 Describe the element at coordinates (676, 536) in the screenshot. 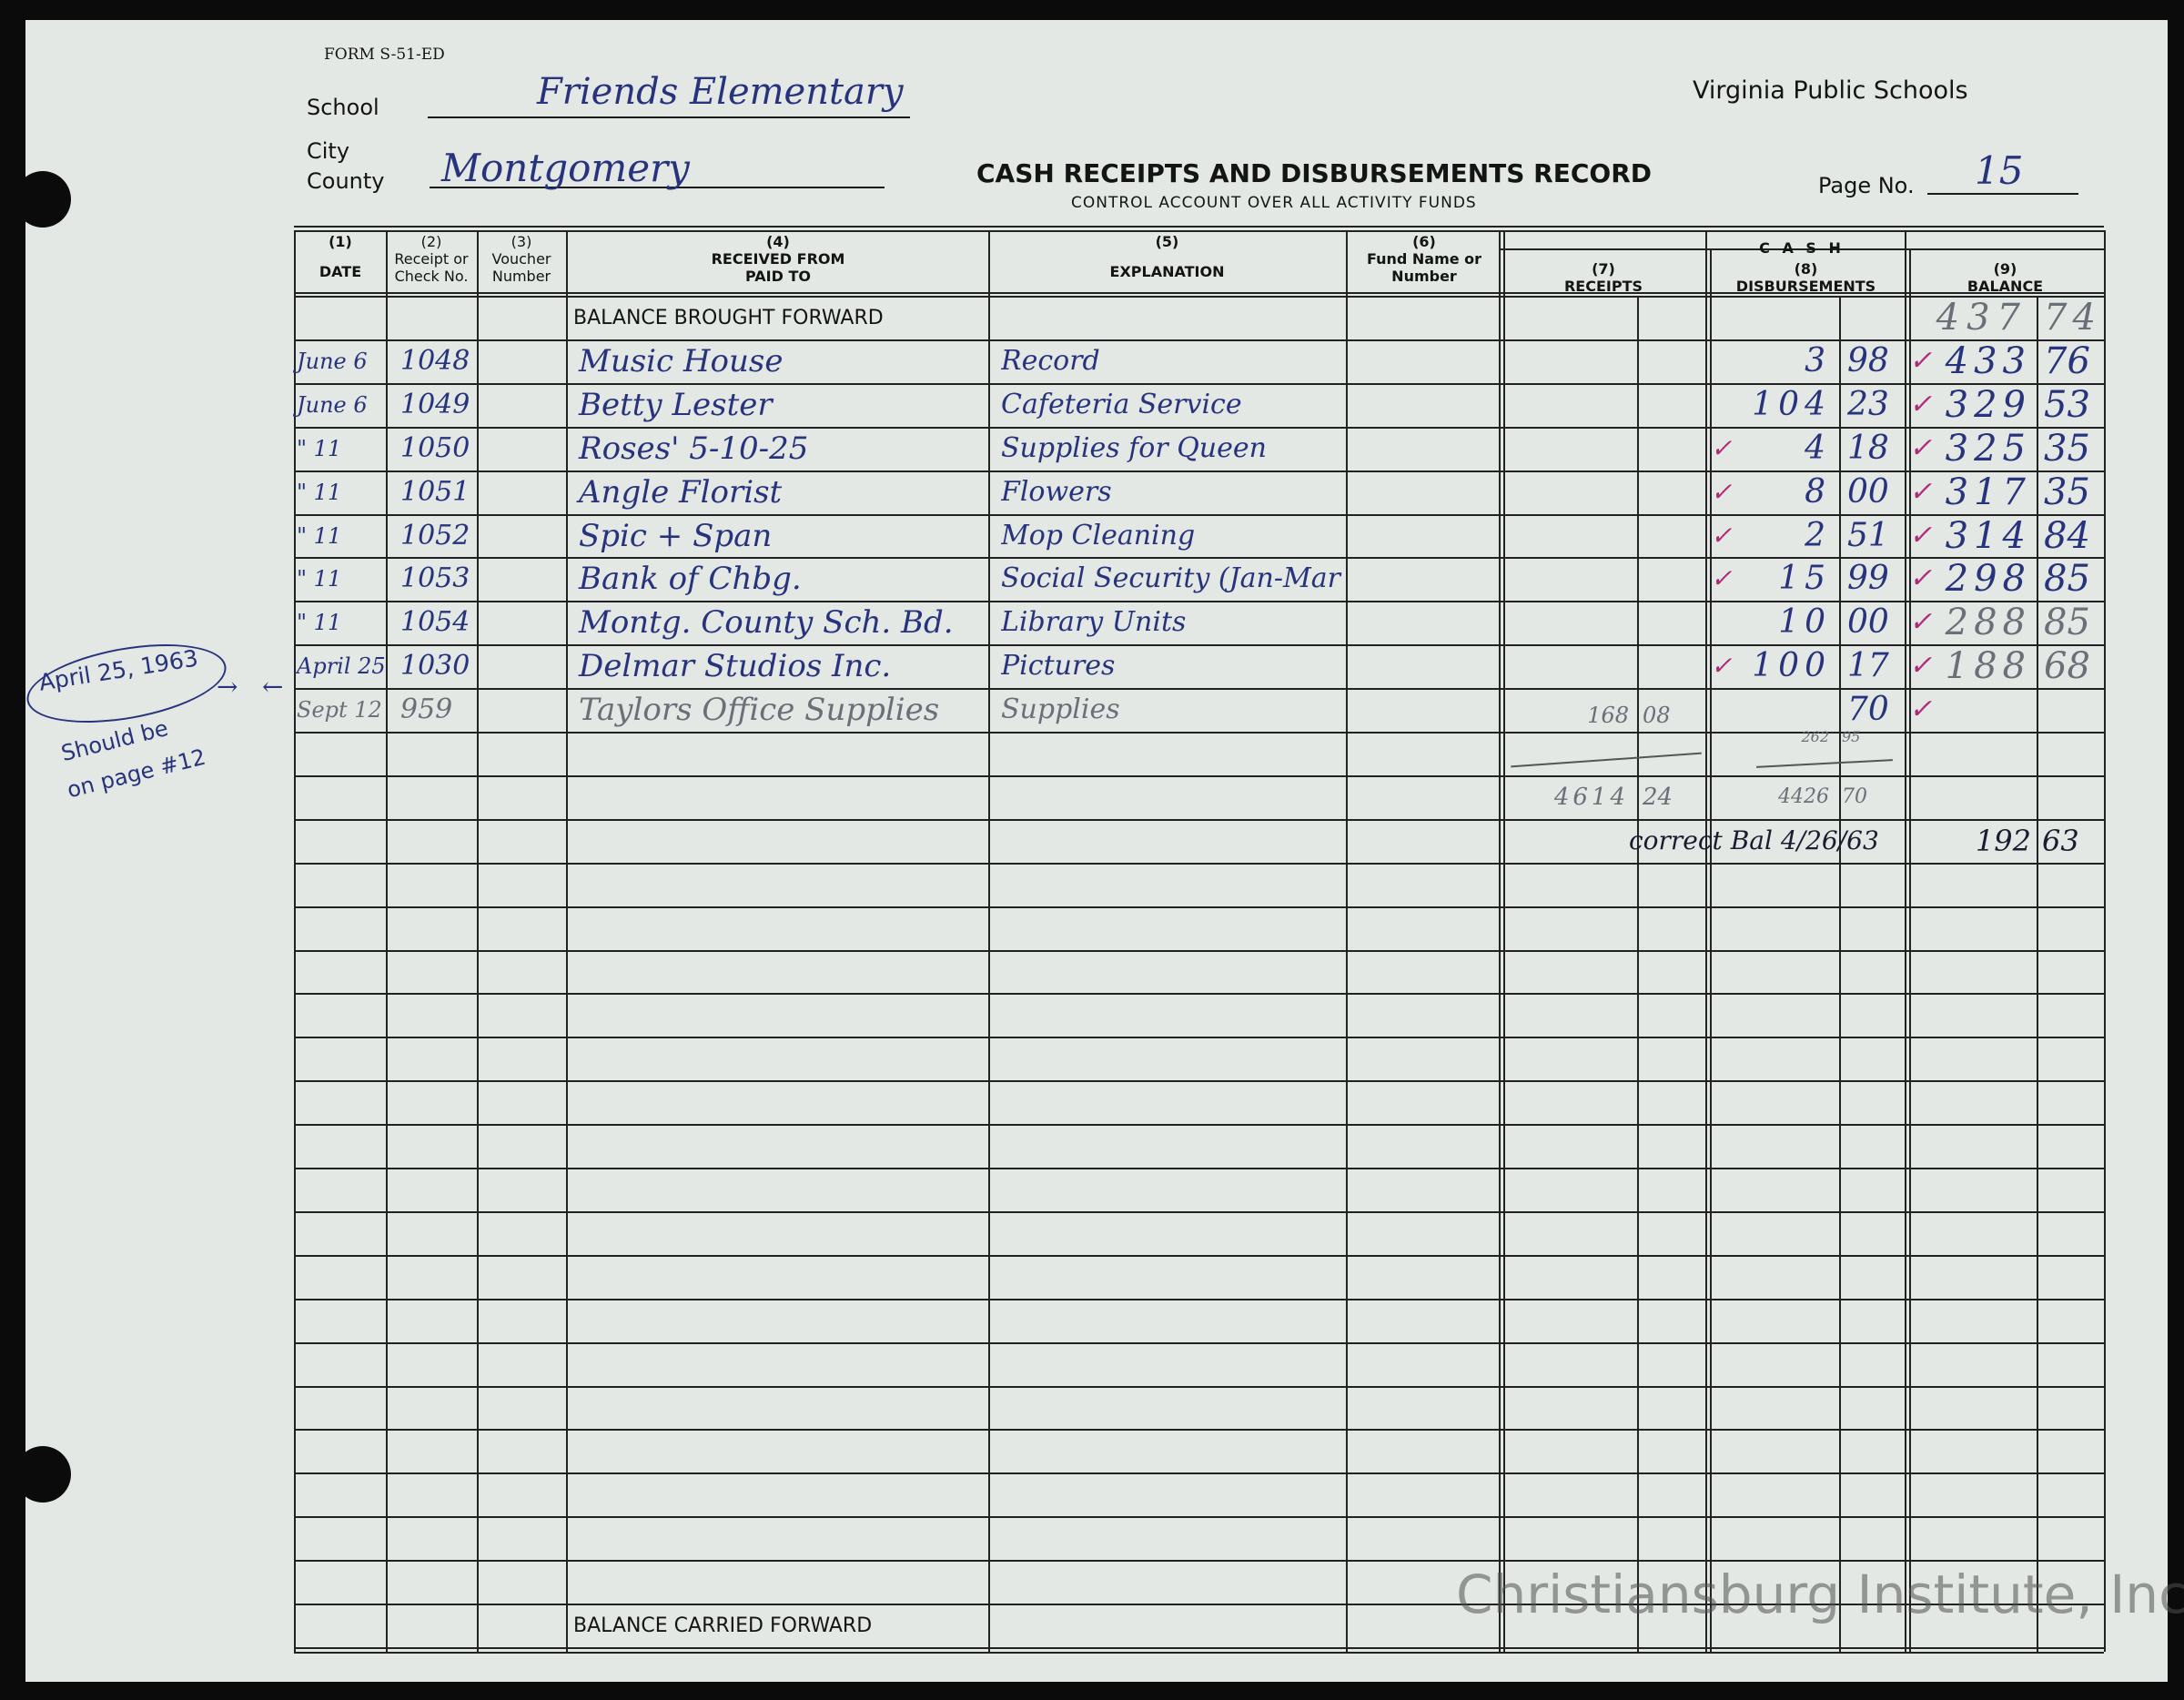

I see `entry-party: Spic + Span` at that location.